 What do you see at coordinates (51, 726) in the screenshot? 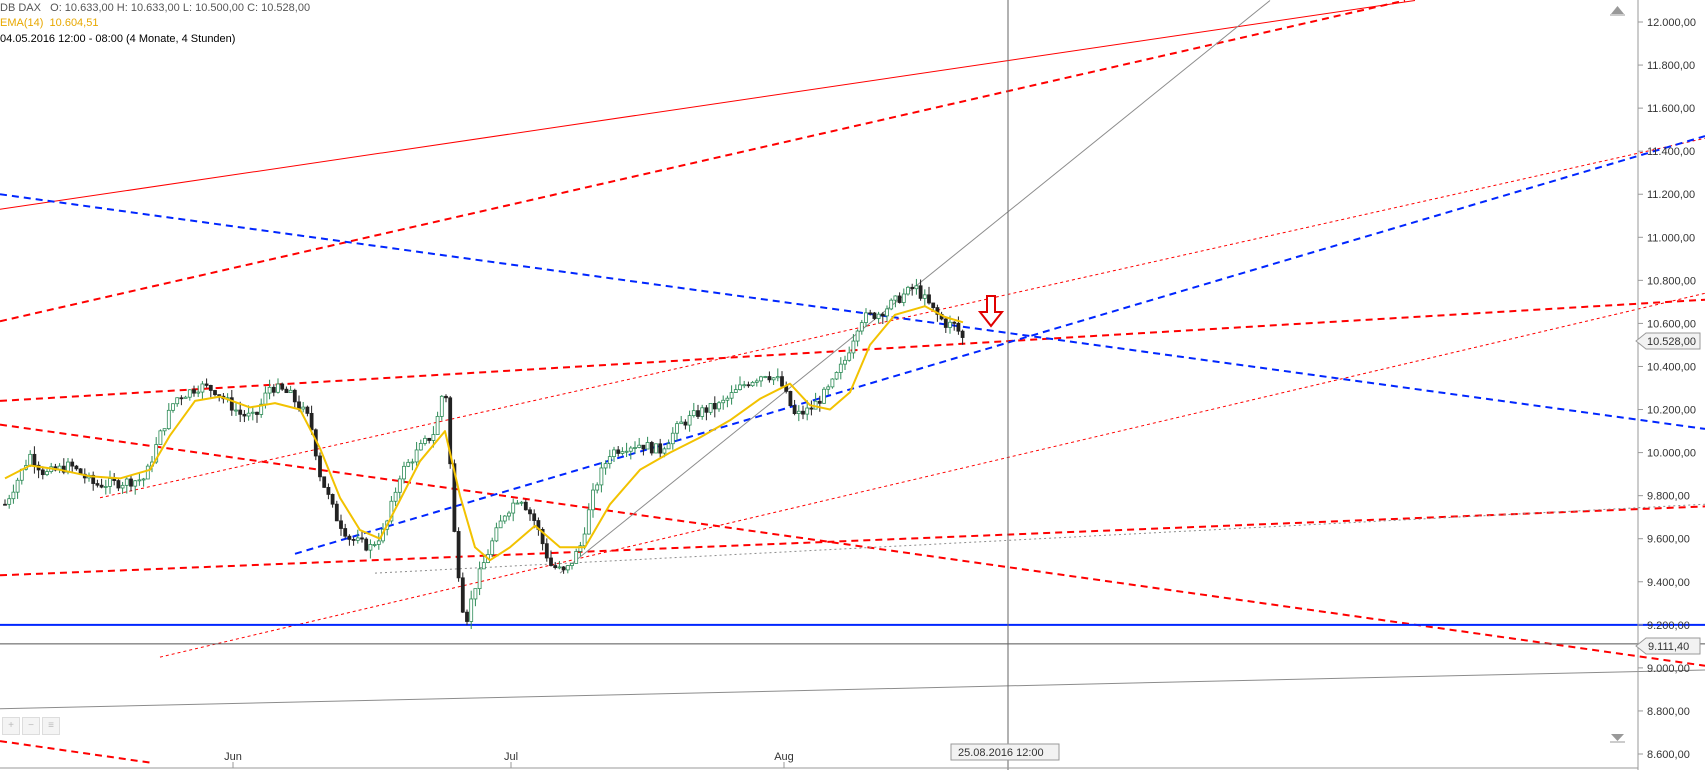
I see `menu-icon: ≡` at bounding box center [51, 726].